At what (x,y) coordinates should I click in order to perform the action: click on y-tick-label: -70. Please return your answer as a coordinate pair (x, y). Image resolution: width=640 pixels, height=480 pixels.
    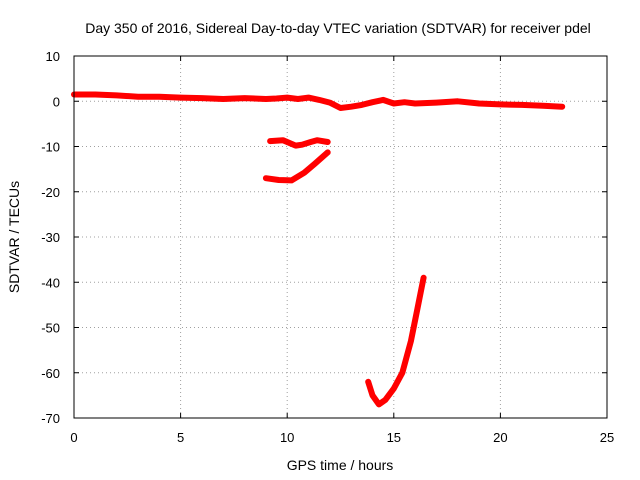
    Looking at the image, I should click on (50, 418).